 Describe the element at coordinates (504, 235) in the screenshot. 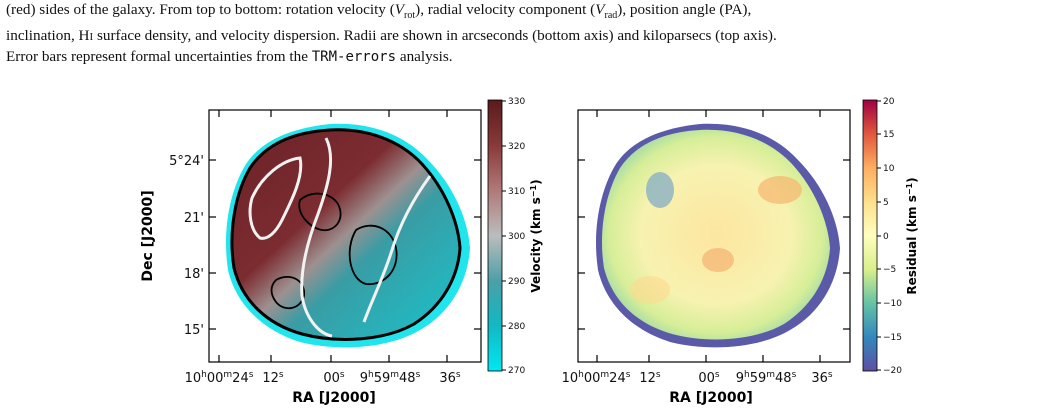

I see `velocity-colorbar-ticks` at that location.